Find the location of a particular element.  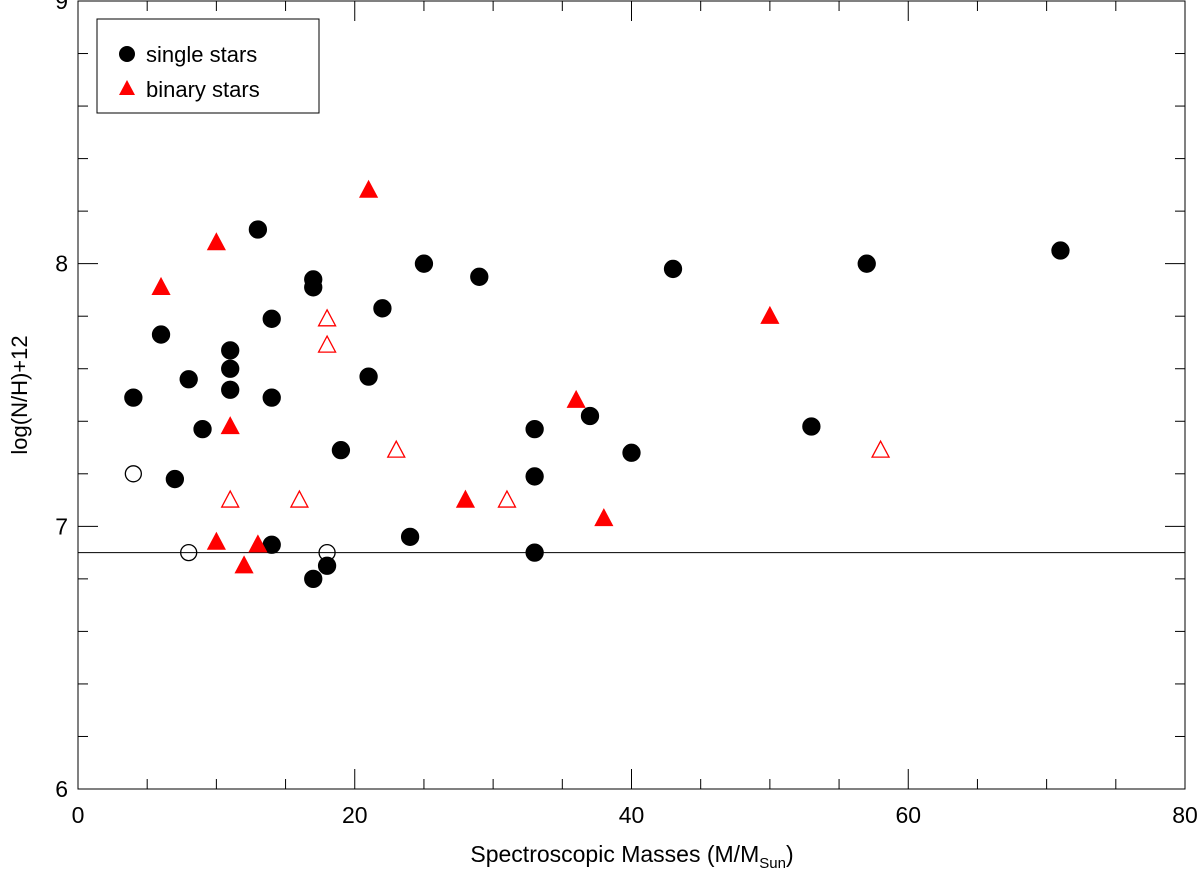

y-tick-label: 7 is located at coordinates (61, 526).